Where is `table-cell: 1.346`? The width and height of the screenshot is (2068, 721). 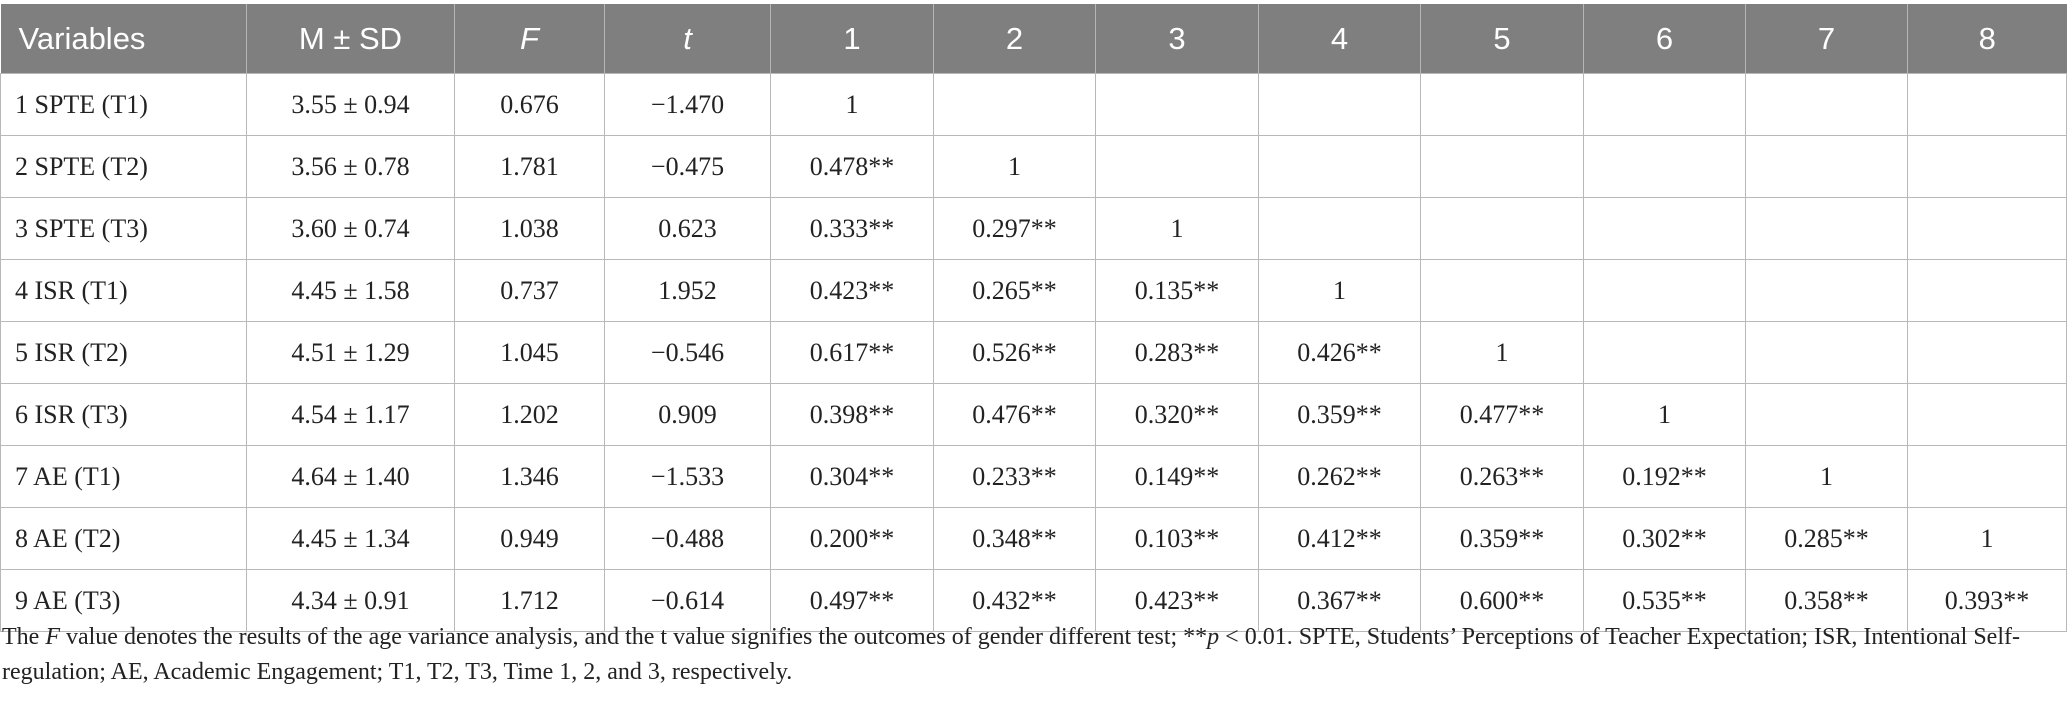 table-cell: 1.346 is located at coordinates (529, 476).